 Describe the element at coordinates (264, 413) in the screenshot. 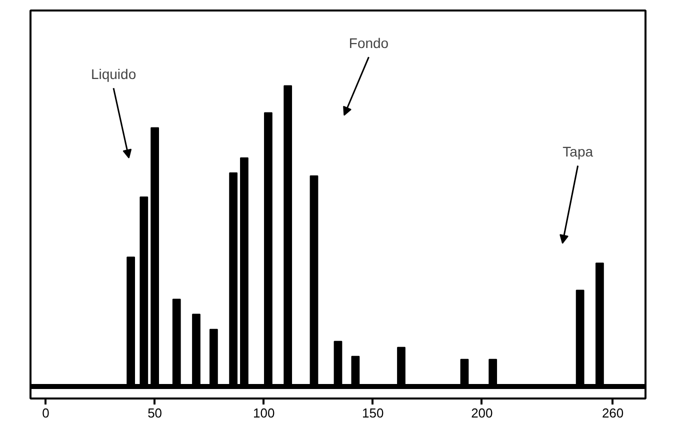

I see `x-tick-label: 100` at that location.